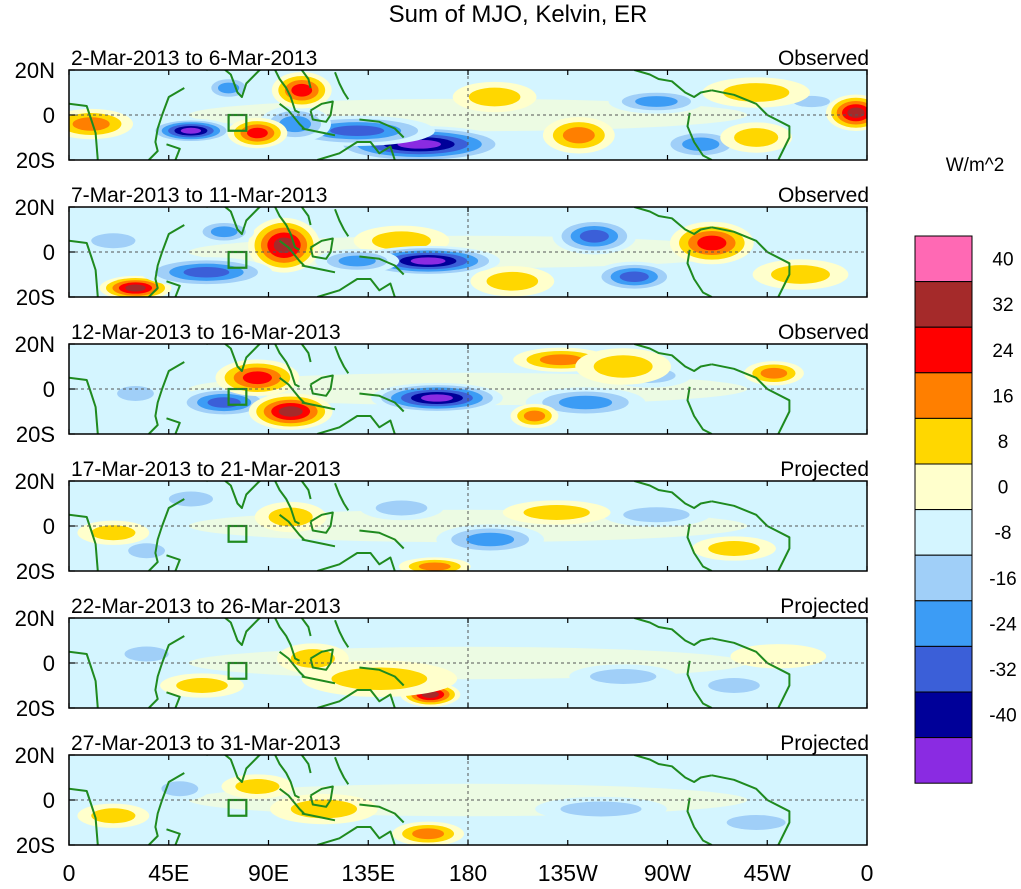 The width and height of the screenshot is (1021, 889). Describe the element at coordinates (206, 606) in the screenshot. I see `panel-period-label: 22-Mar-2013 to 26-Mar-2013` at that location.